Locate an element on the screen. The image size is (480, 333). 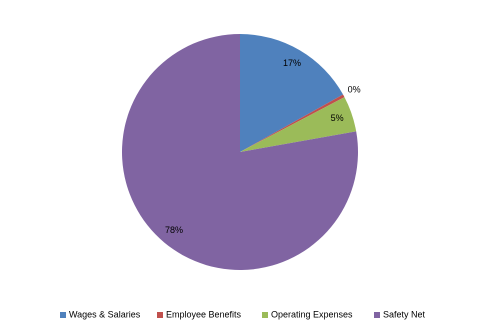
data-label: 78% is located at coordinates (174, 230).